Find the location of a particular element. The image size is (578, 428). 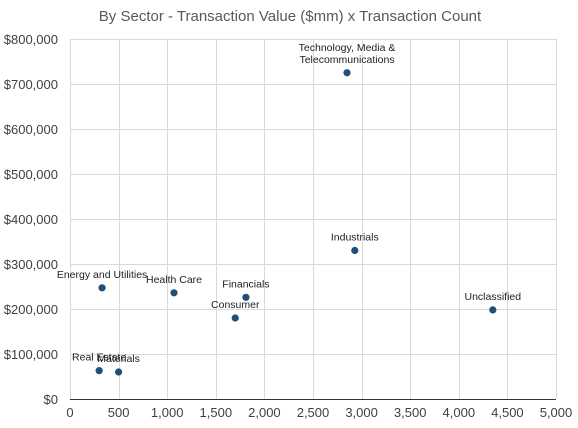

x-tick-label: 3,500 is located at coordinates (410, 412).